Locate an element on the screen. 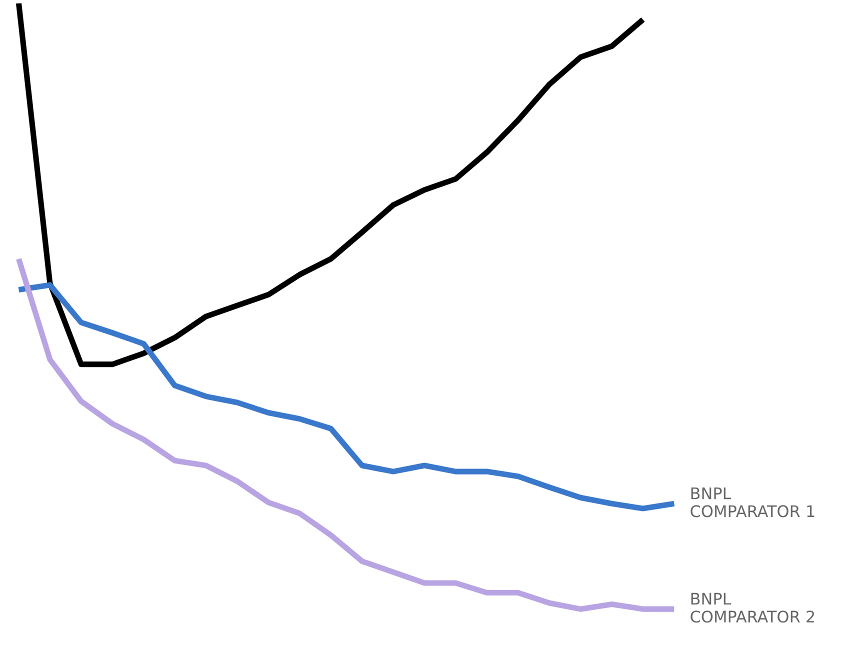 This screenshot has height=650, width=845. series-label: BNPL COMPARATOR 1 is located at coordinates (752, 502).